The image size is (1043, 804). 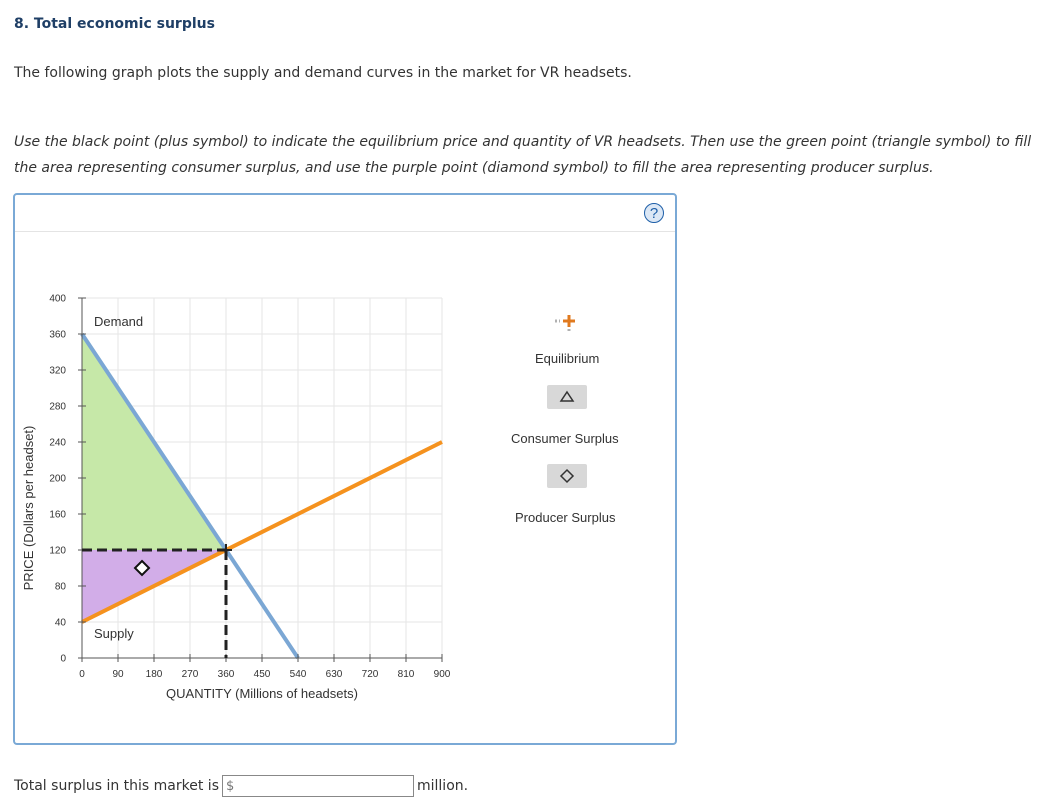 I want to click on producer-surplus-label: Producer Surplus, so click(x=565, y=517).